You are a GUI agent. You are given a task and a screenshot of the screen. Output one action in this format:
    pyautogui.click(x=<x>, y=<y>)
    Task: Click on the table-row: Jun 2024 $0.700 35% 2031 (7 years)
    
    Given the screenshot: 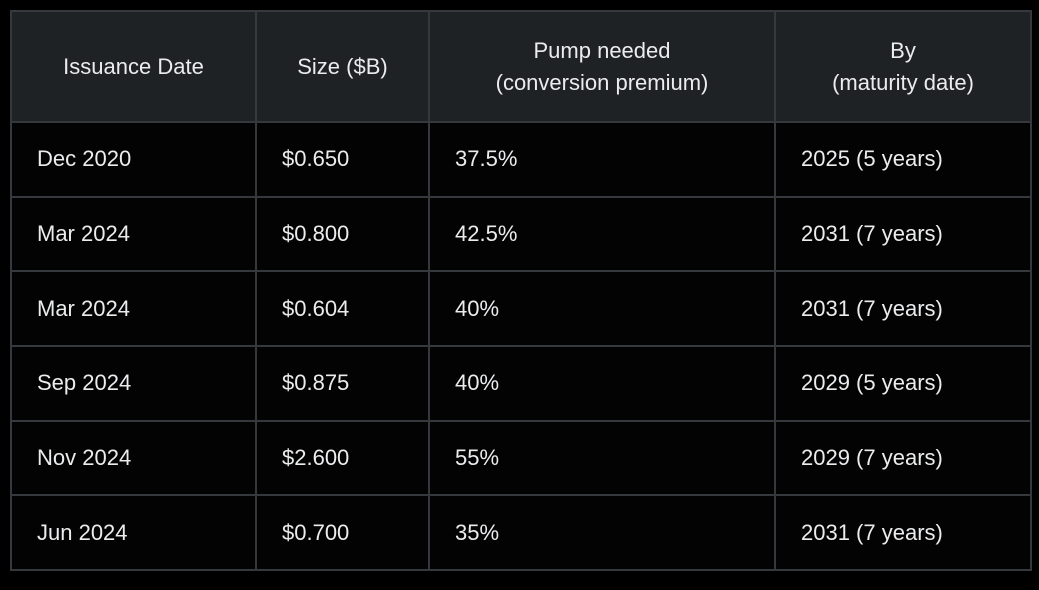 What is the action you would take?
    pyautogui.click(x=521, y=532)
    